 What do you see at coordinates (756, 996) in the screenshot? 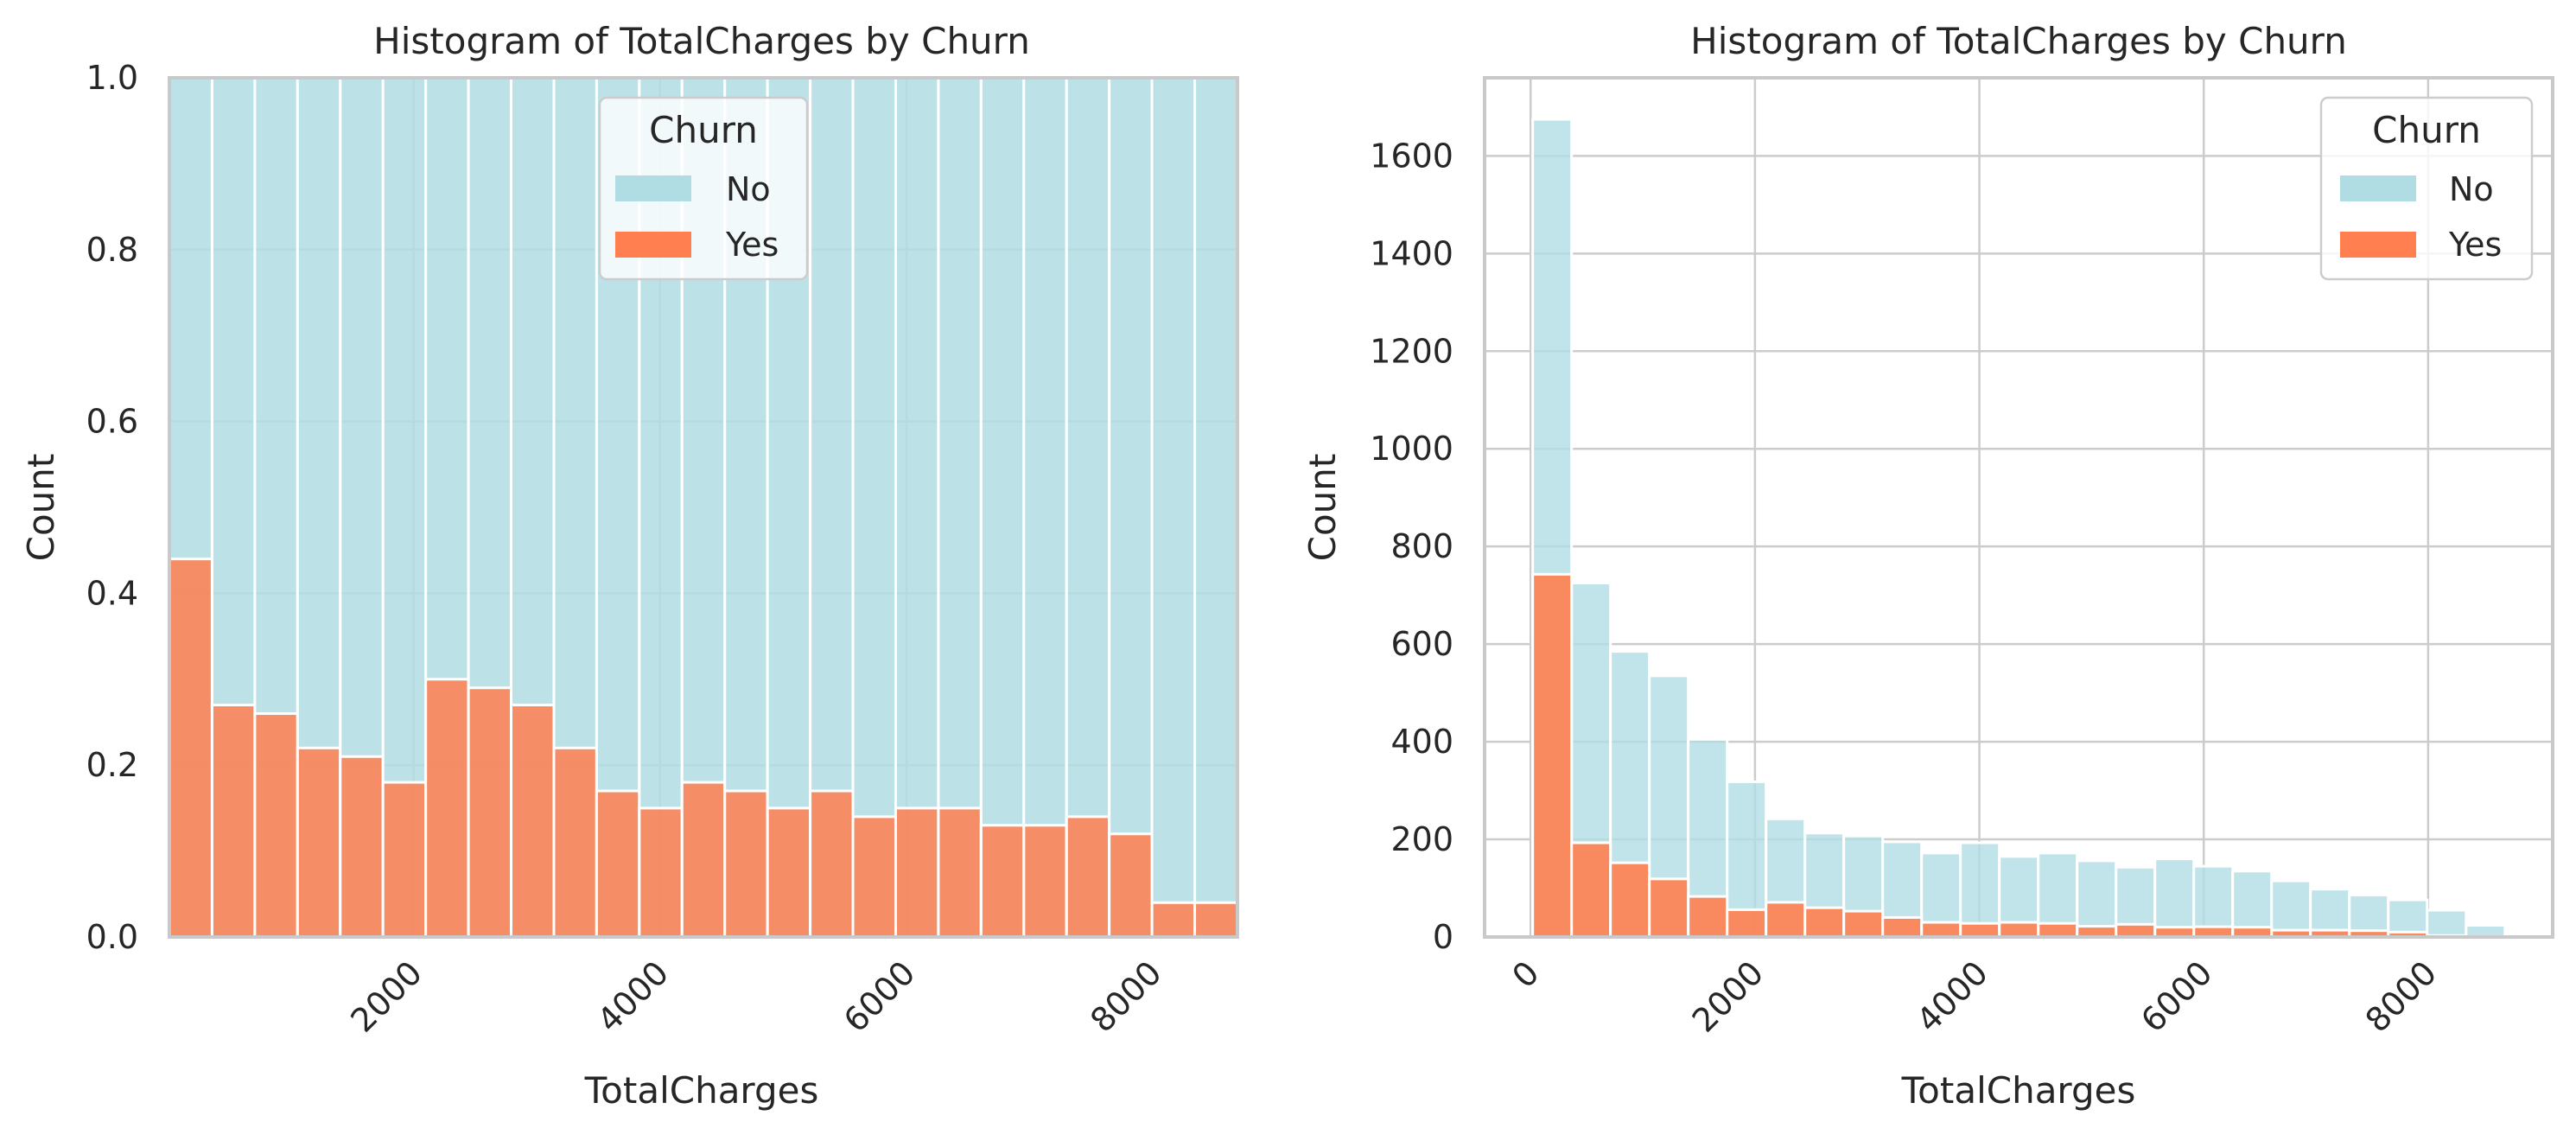
I see `x-tick-labels: 2000 4000 6000 8000` at bounding box center [756, 996].